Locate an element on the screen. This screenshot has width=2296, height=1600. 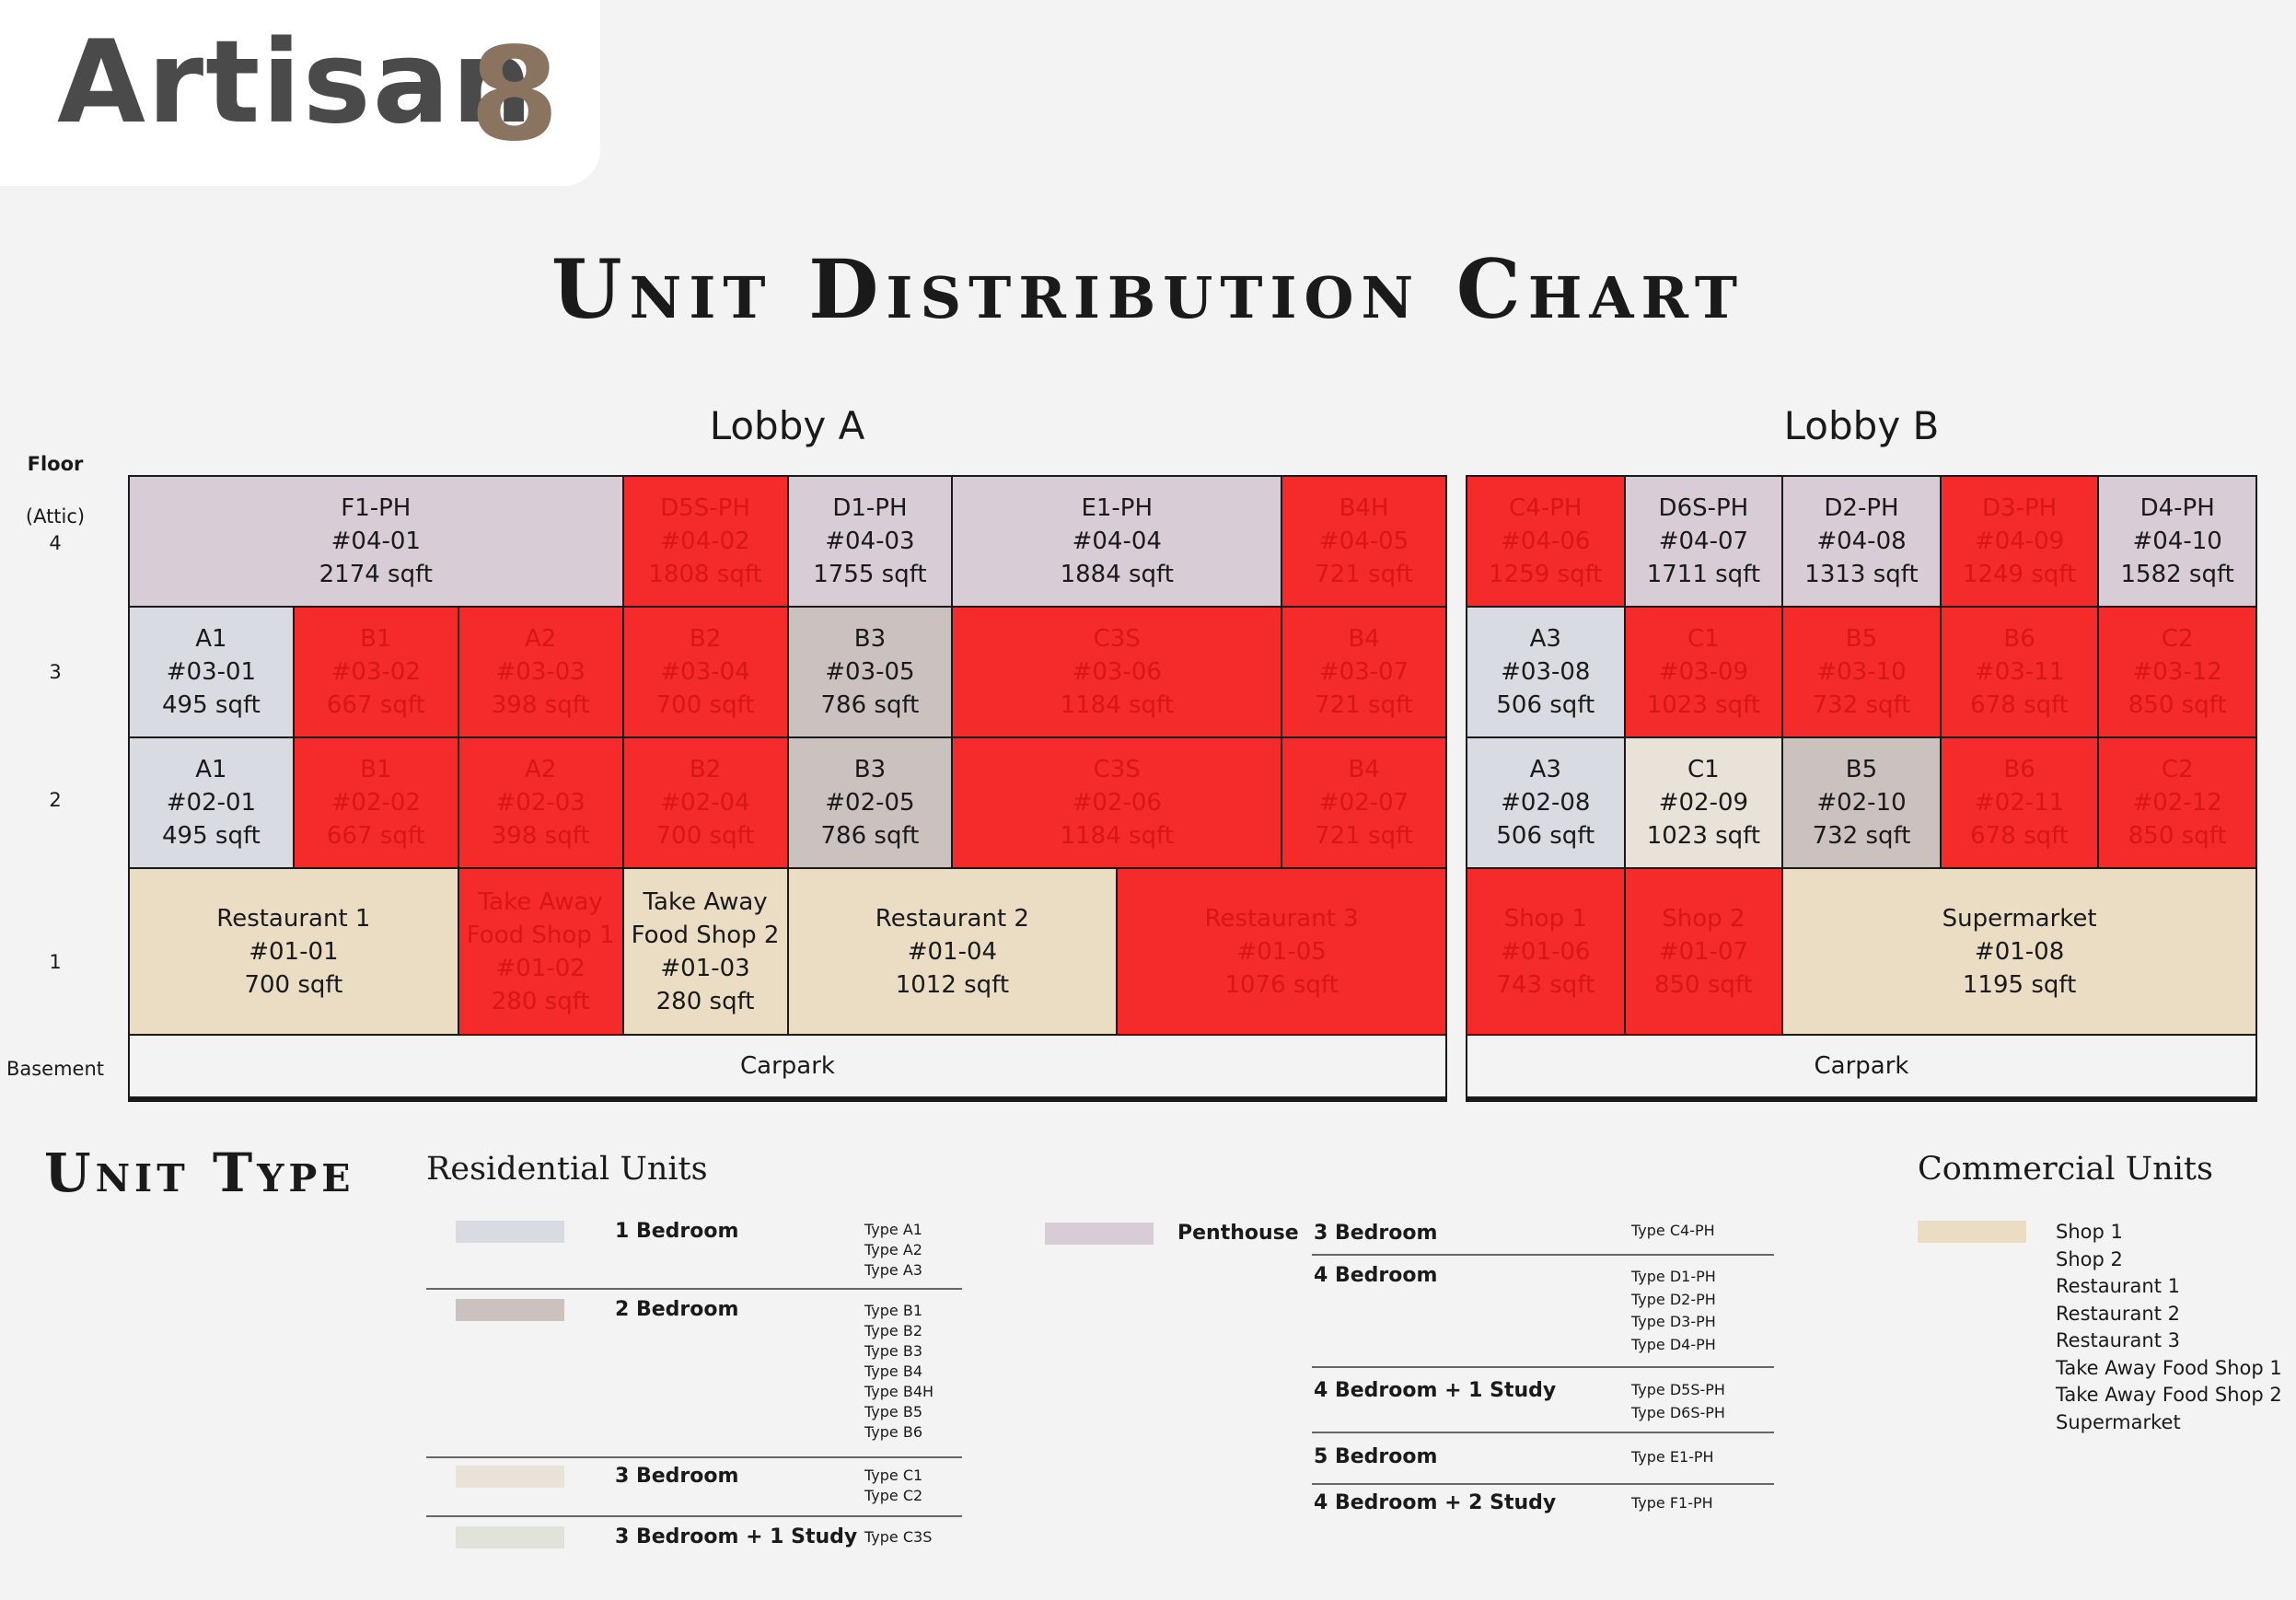
type-a3: Type A3 is located at coordinates (893, 1270).